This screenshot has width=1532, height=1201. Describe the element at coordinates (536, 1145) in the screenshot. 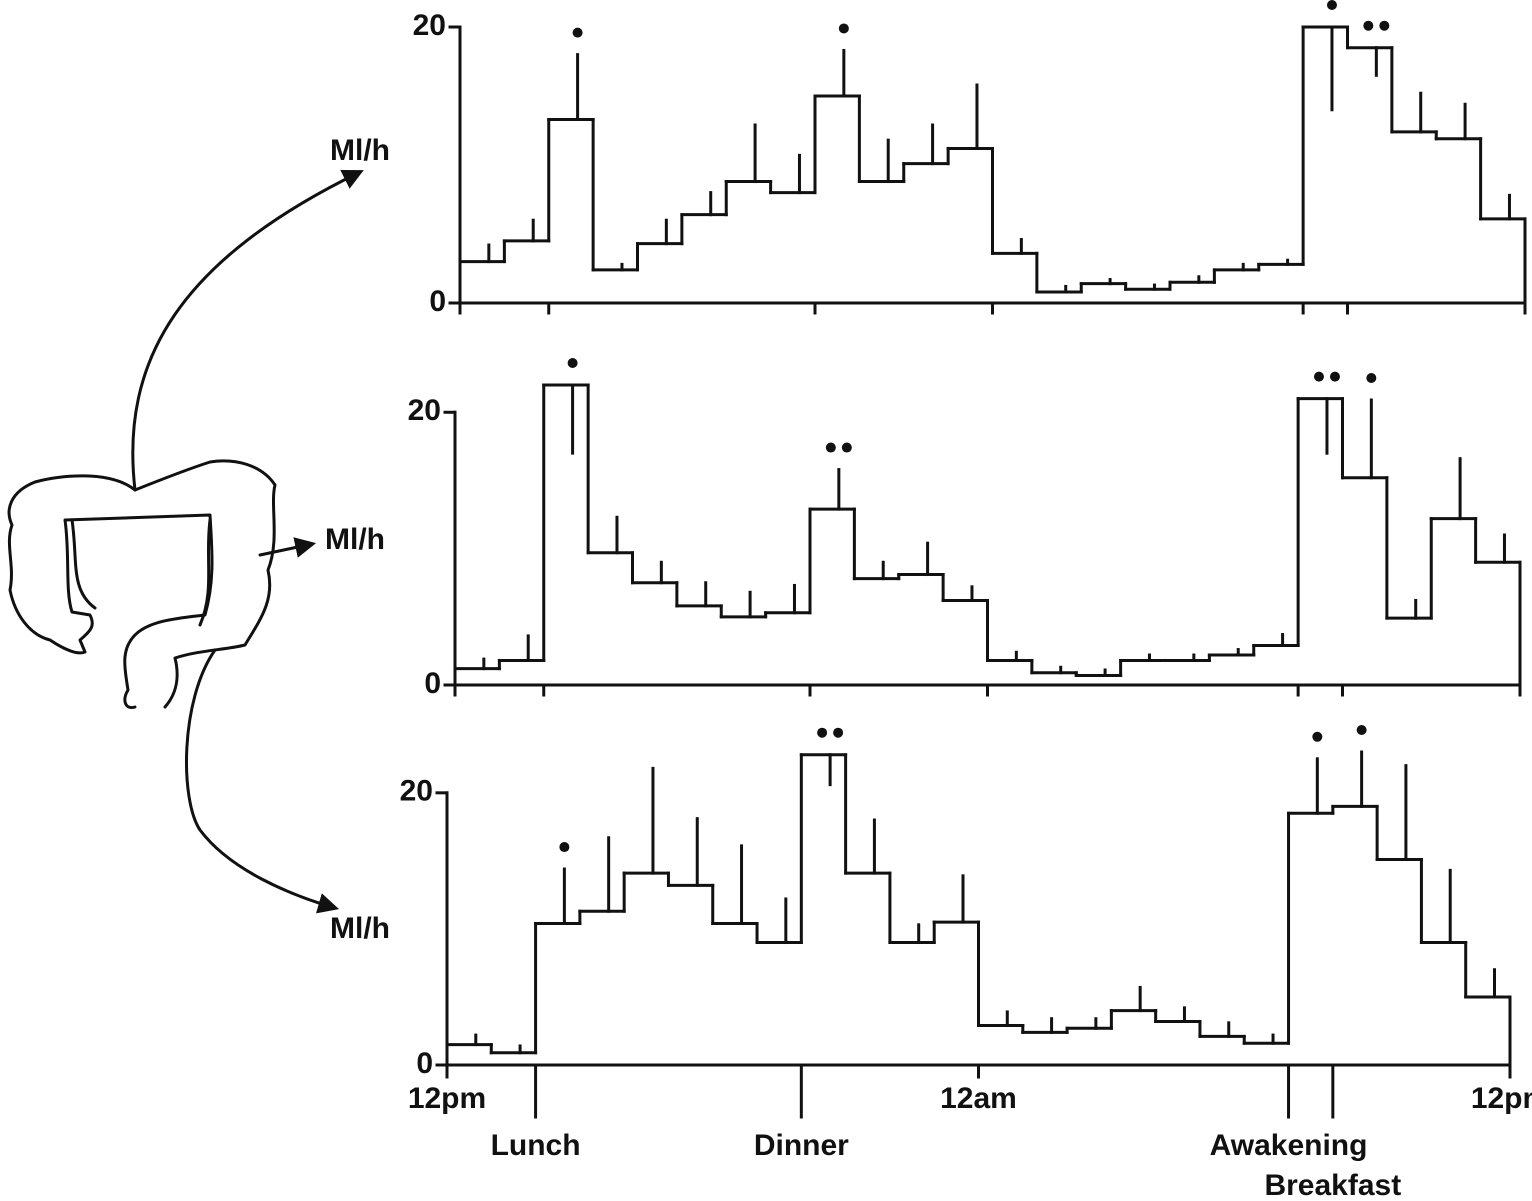

I see `event-label: Lunch` at that location.